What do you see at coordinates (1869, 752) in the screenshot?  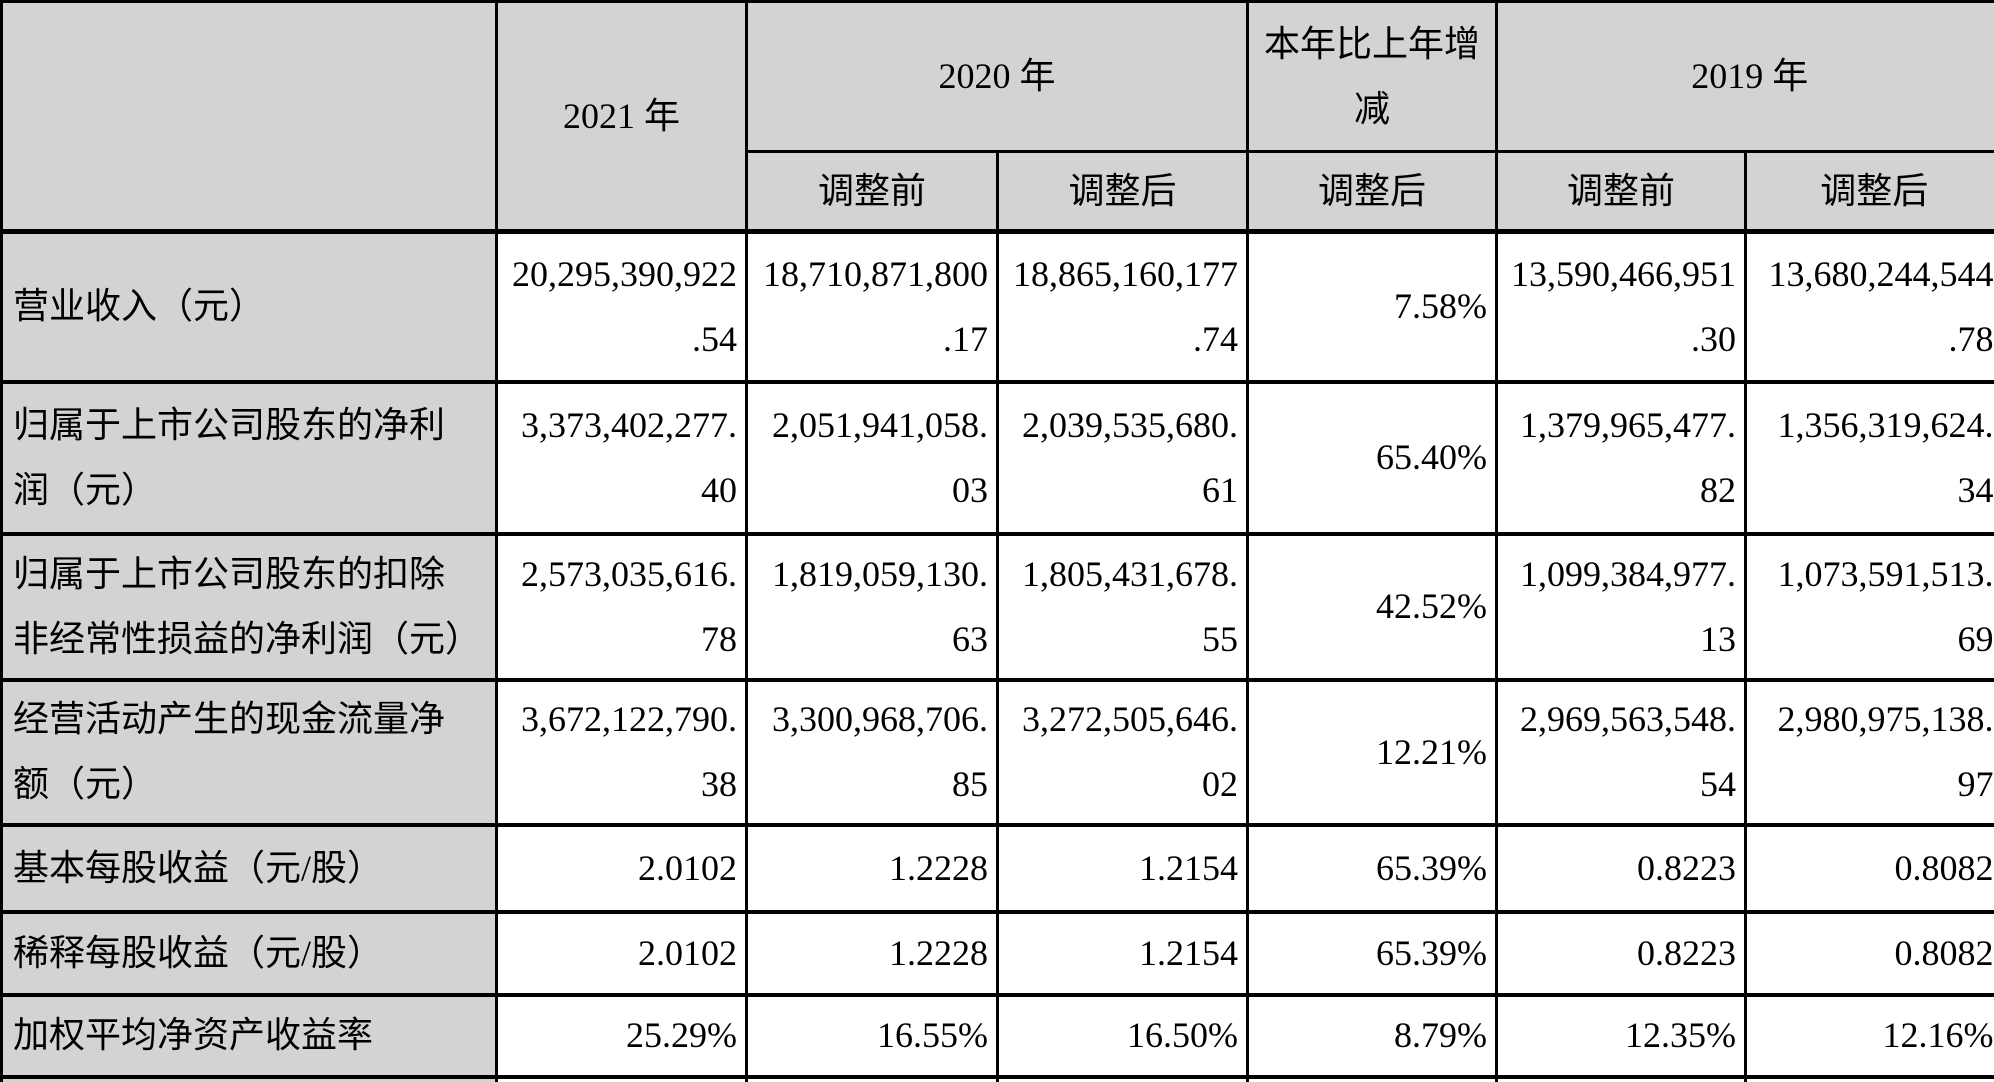 I see `value-cell: 2,980,975,138. 97` at bounding box center [1869, 752].